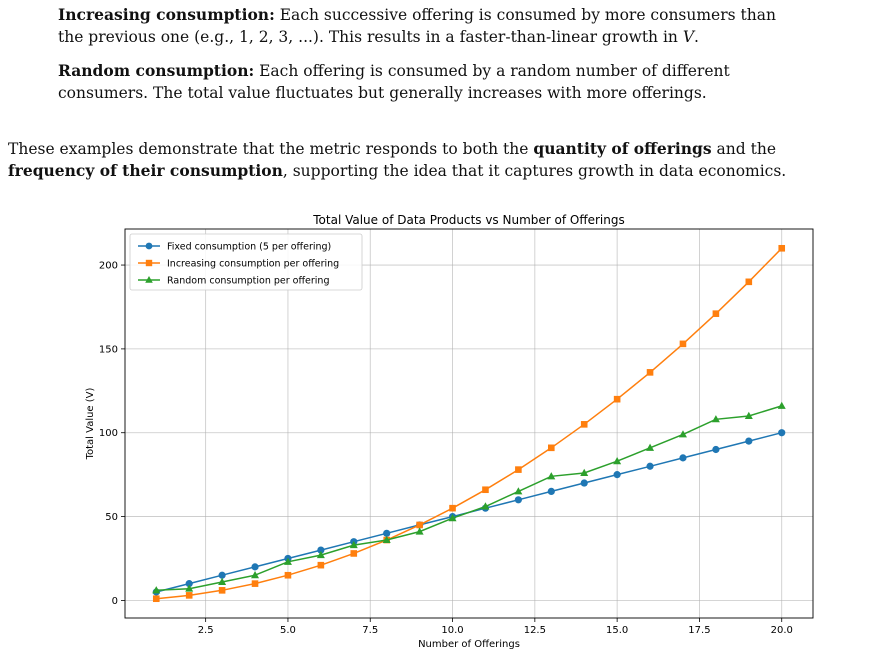 This screenshot has width=896, height=654. I want to click on x-tick-label: 5.0, so click(288, 630).